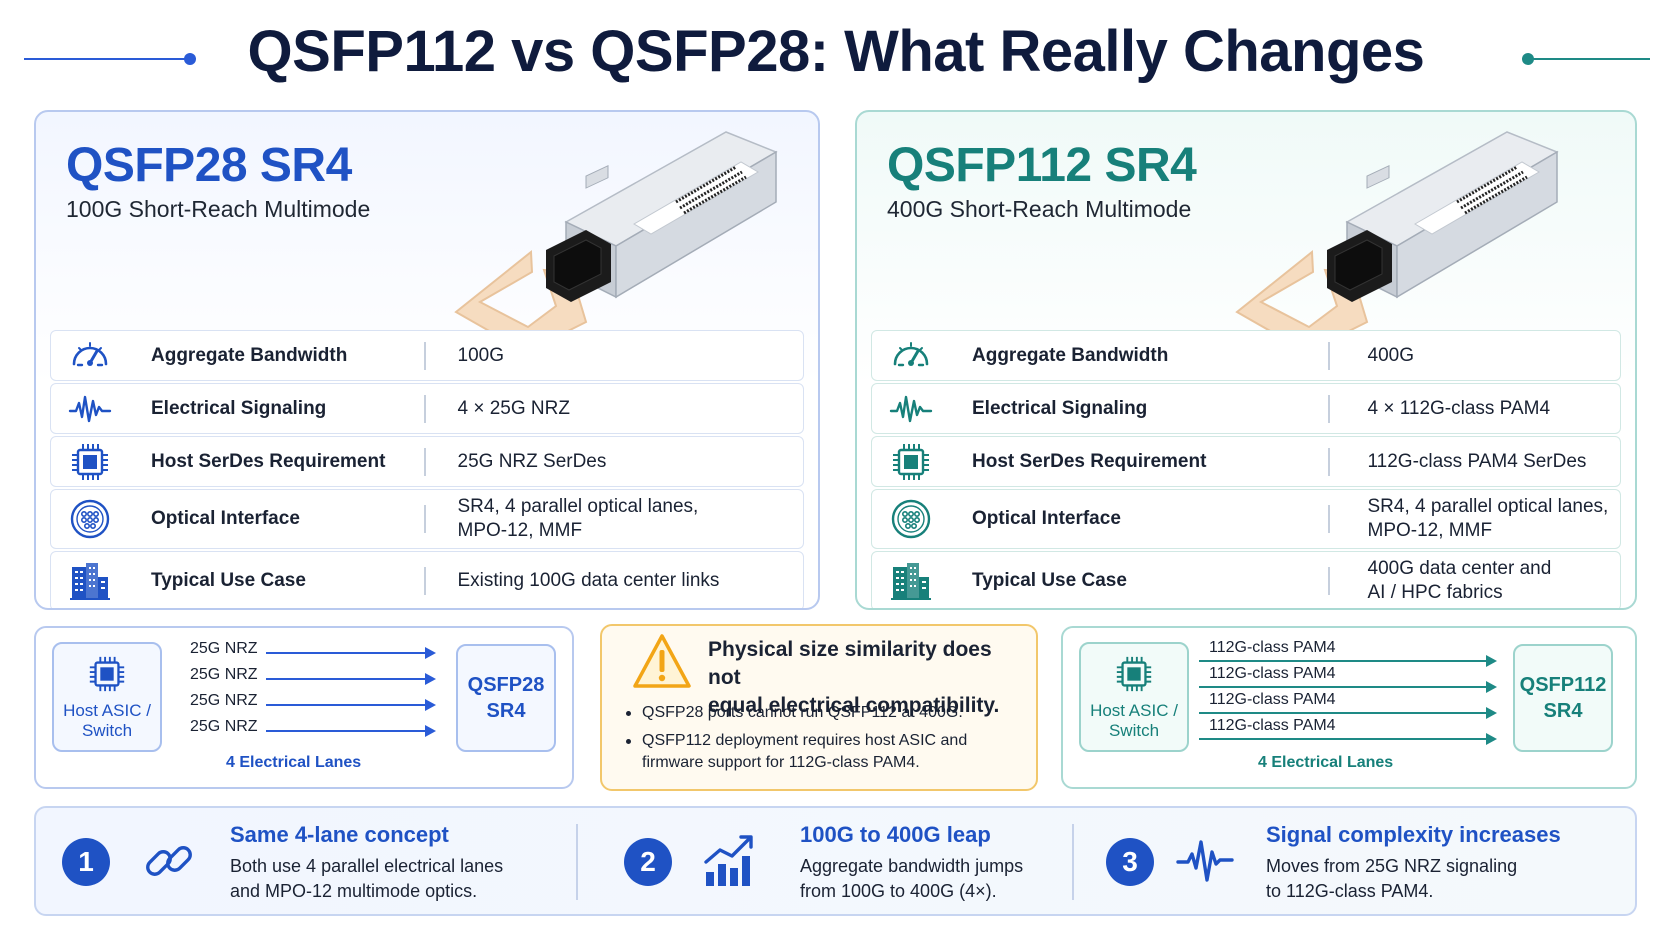 The image size is (1672, 941). Describe the element at coordinates (107, 59) in the screenshot. I see `title-decoration-left` at that location.